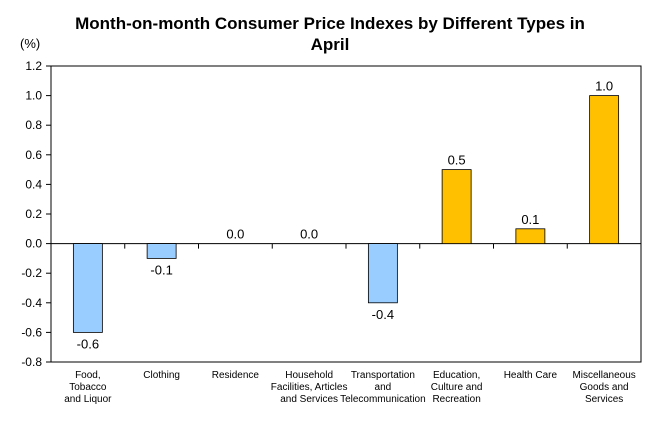 The height and width of the screenshot is (440, 660). I want to click on y-axis-unit-label: (%), so click(30, 43).